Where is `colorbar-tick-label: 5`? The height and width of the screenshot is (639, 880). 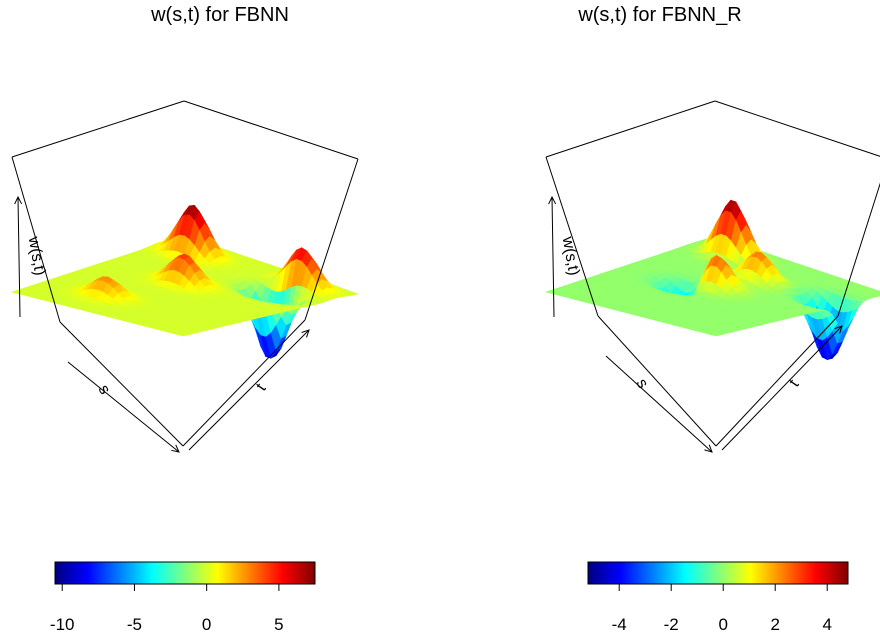 colorbar-tick-label: 5 is located at coordinates (278, 624).